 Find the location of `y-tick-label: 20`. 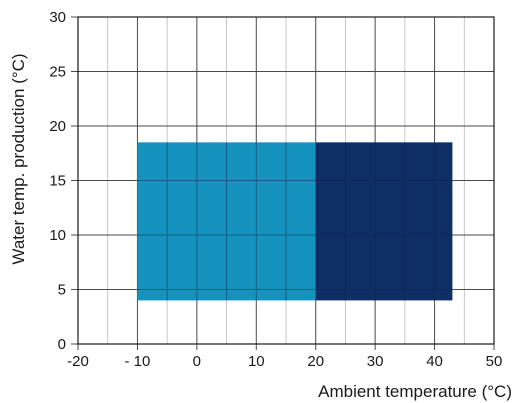

y-tick-label: 20 is located at coordinates (57, 126).